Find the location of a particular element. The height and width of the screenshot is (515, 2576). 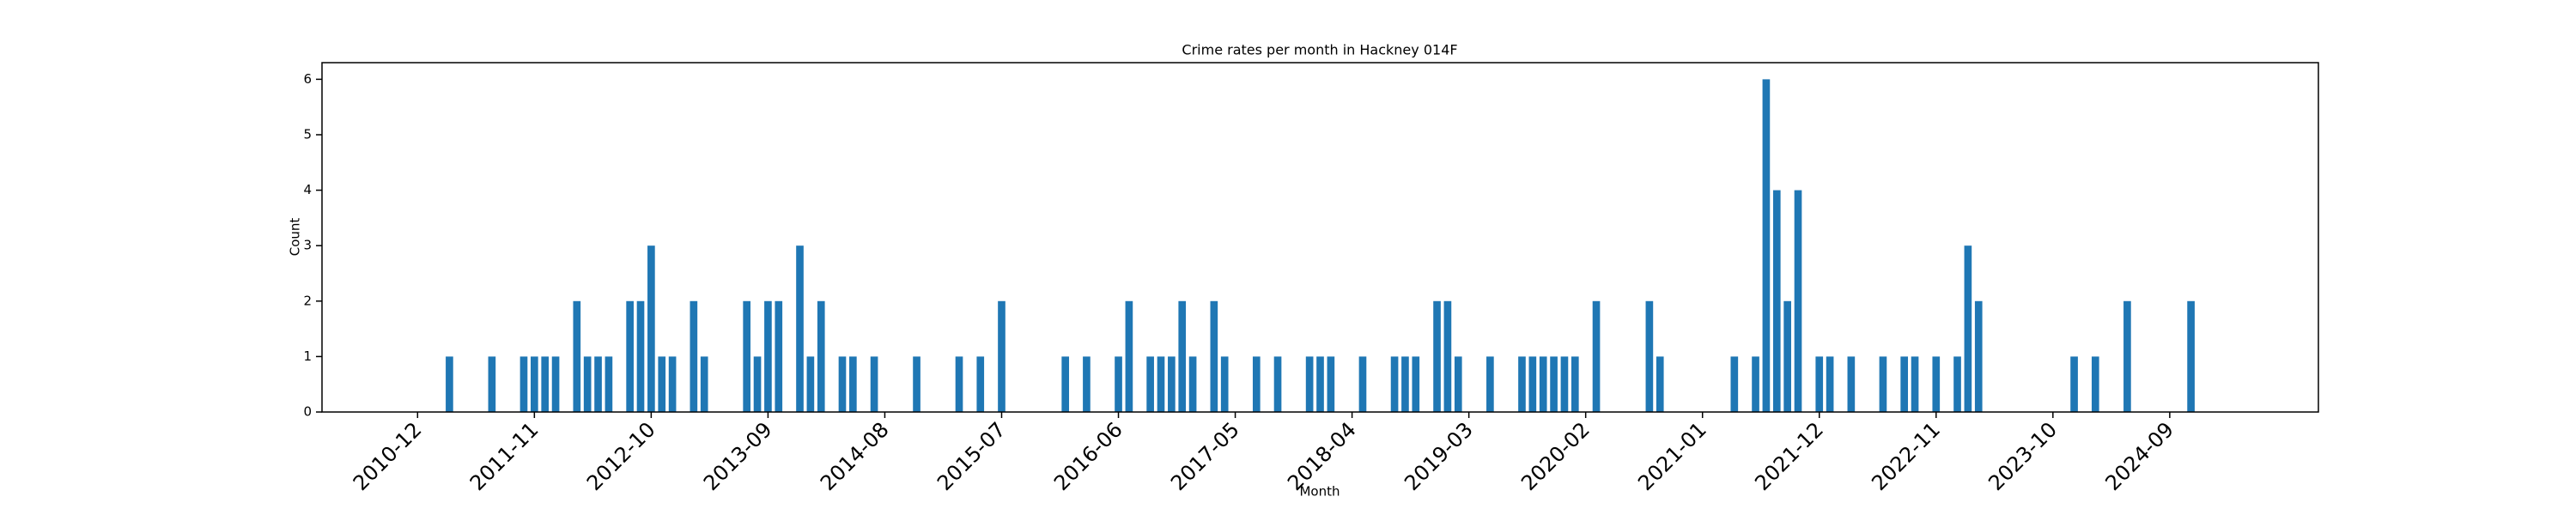

x-tick-label: 2020-02 is located at coordinates (1555, 456).